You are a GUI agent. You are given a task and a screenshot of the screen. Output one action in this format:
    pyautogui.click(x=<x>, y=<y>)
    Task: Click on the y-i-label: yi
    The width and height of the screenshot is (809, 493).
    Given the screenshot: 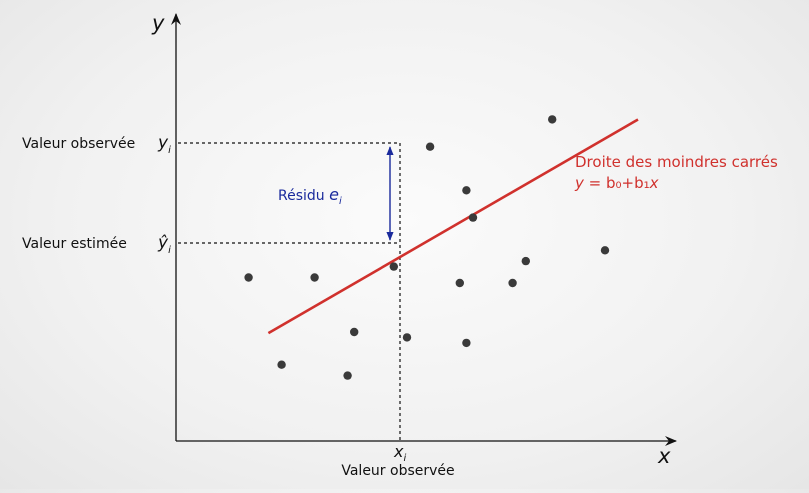 What is the action you would take?
    pyautogui.click(x=164, y=144)
    